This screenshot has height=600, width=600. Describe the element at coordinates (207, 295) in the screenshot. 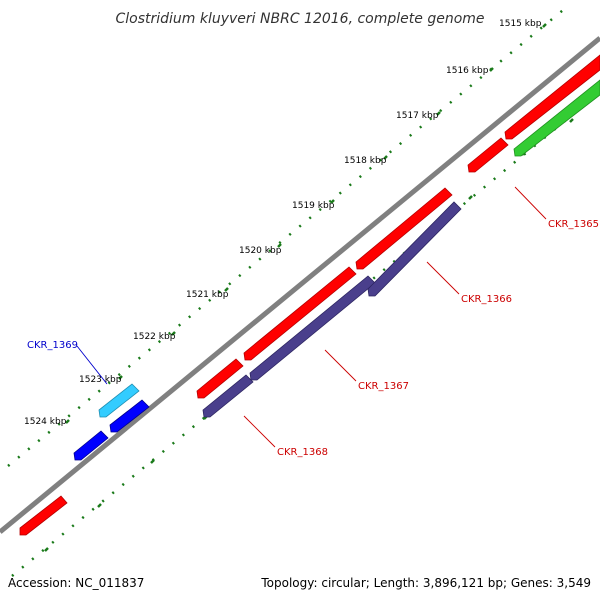

I see `kbp-label: 1521 kbp` at that location.